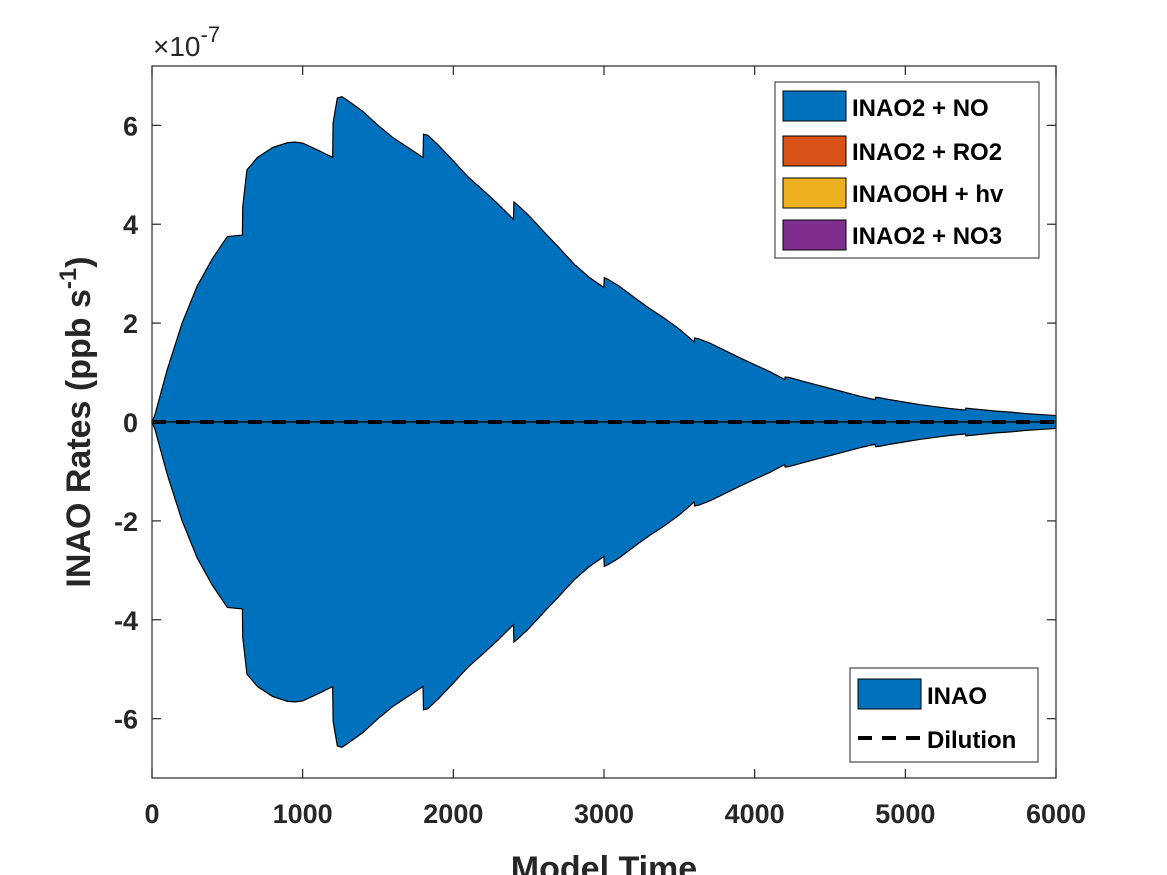 Image resolution: width=1167 pixels, height=875 pixels. I want to click on legend-label-inao2-ro2: INAO2 + RO2, so click(927, 152).